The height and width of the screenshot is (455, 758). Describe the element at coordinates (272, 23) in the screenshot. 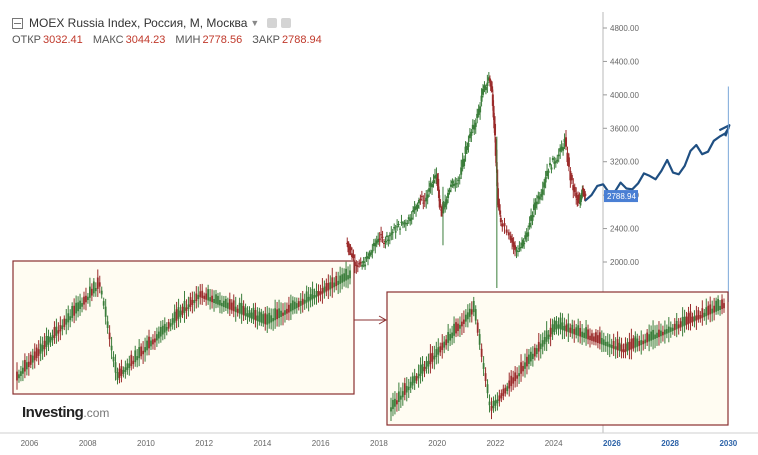

I see `settings-icon` at that location.